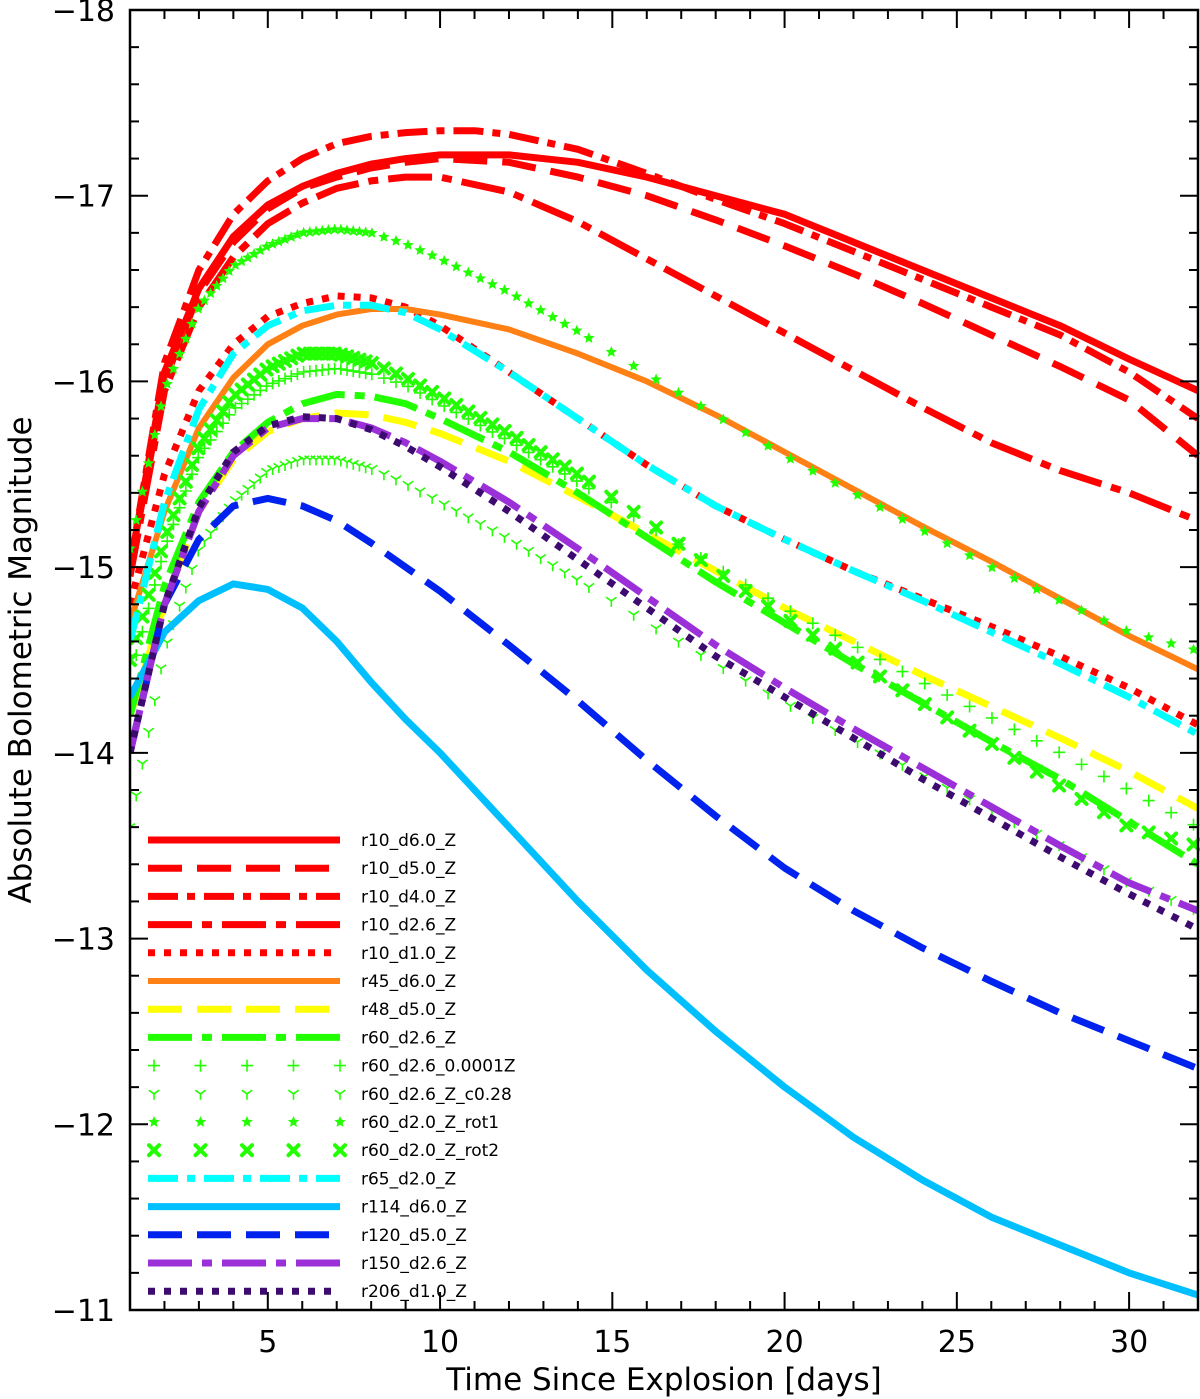 The width and height of the screenshot is (1200, 1399). Describe the element at coordinates (83, 940) in the screenshot. I see `y-tick-label: −13` at that location.